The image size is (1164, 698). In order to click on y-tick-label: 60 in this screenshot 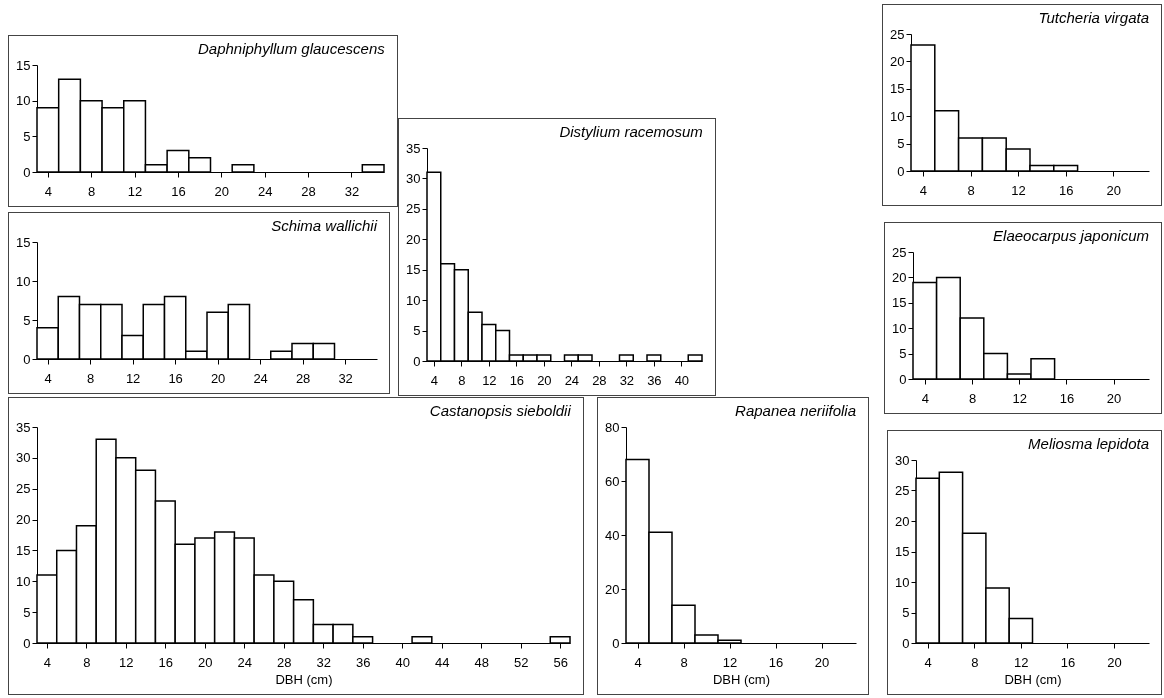, I will do `click(612, 481)`.